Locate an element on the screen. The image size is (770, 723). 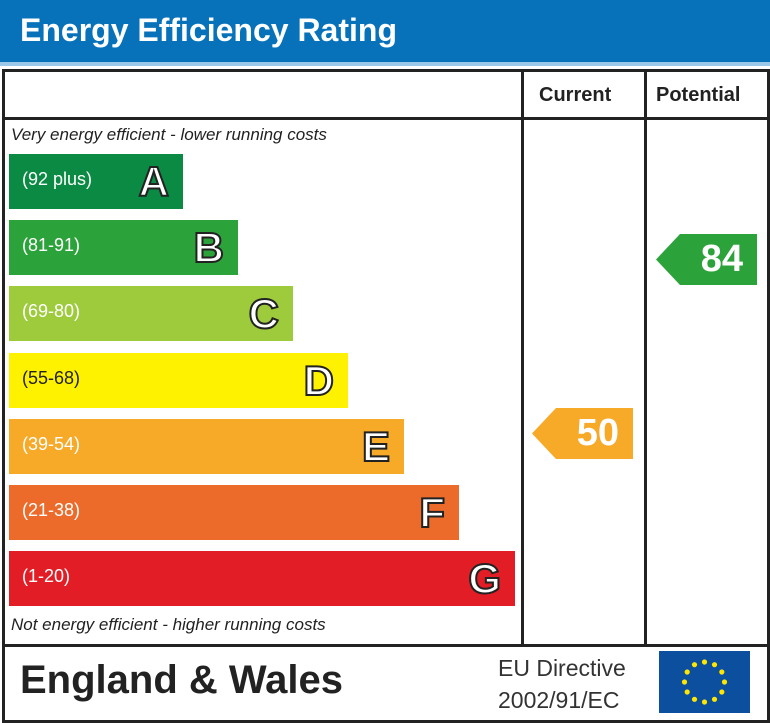
title: Energy Efficiency Rating is located at coordinates (208, 30).